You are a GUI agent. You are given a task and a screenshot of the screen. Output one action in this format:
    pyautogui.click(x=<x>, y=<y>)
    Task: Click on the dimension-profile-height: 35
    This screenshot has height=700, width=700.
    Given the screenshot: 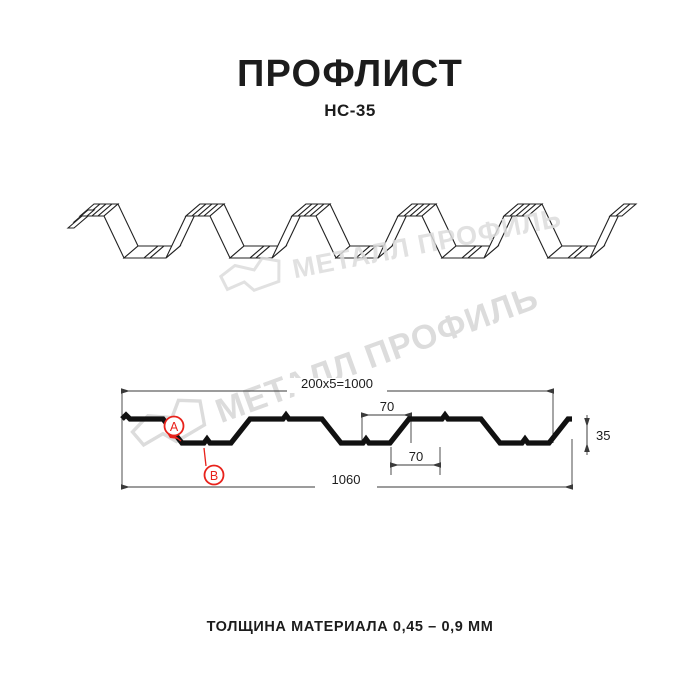 What is the action you would take?
    pyautogui.click(x=597, y=435)
    